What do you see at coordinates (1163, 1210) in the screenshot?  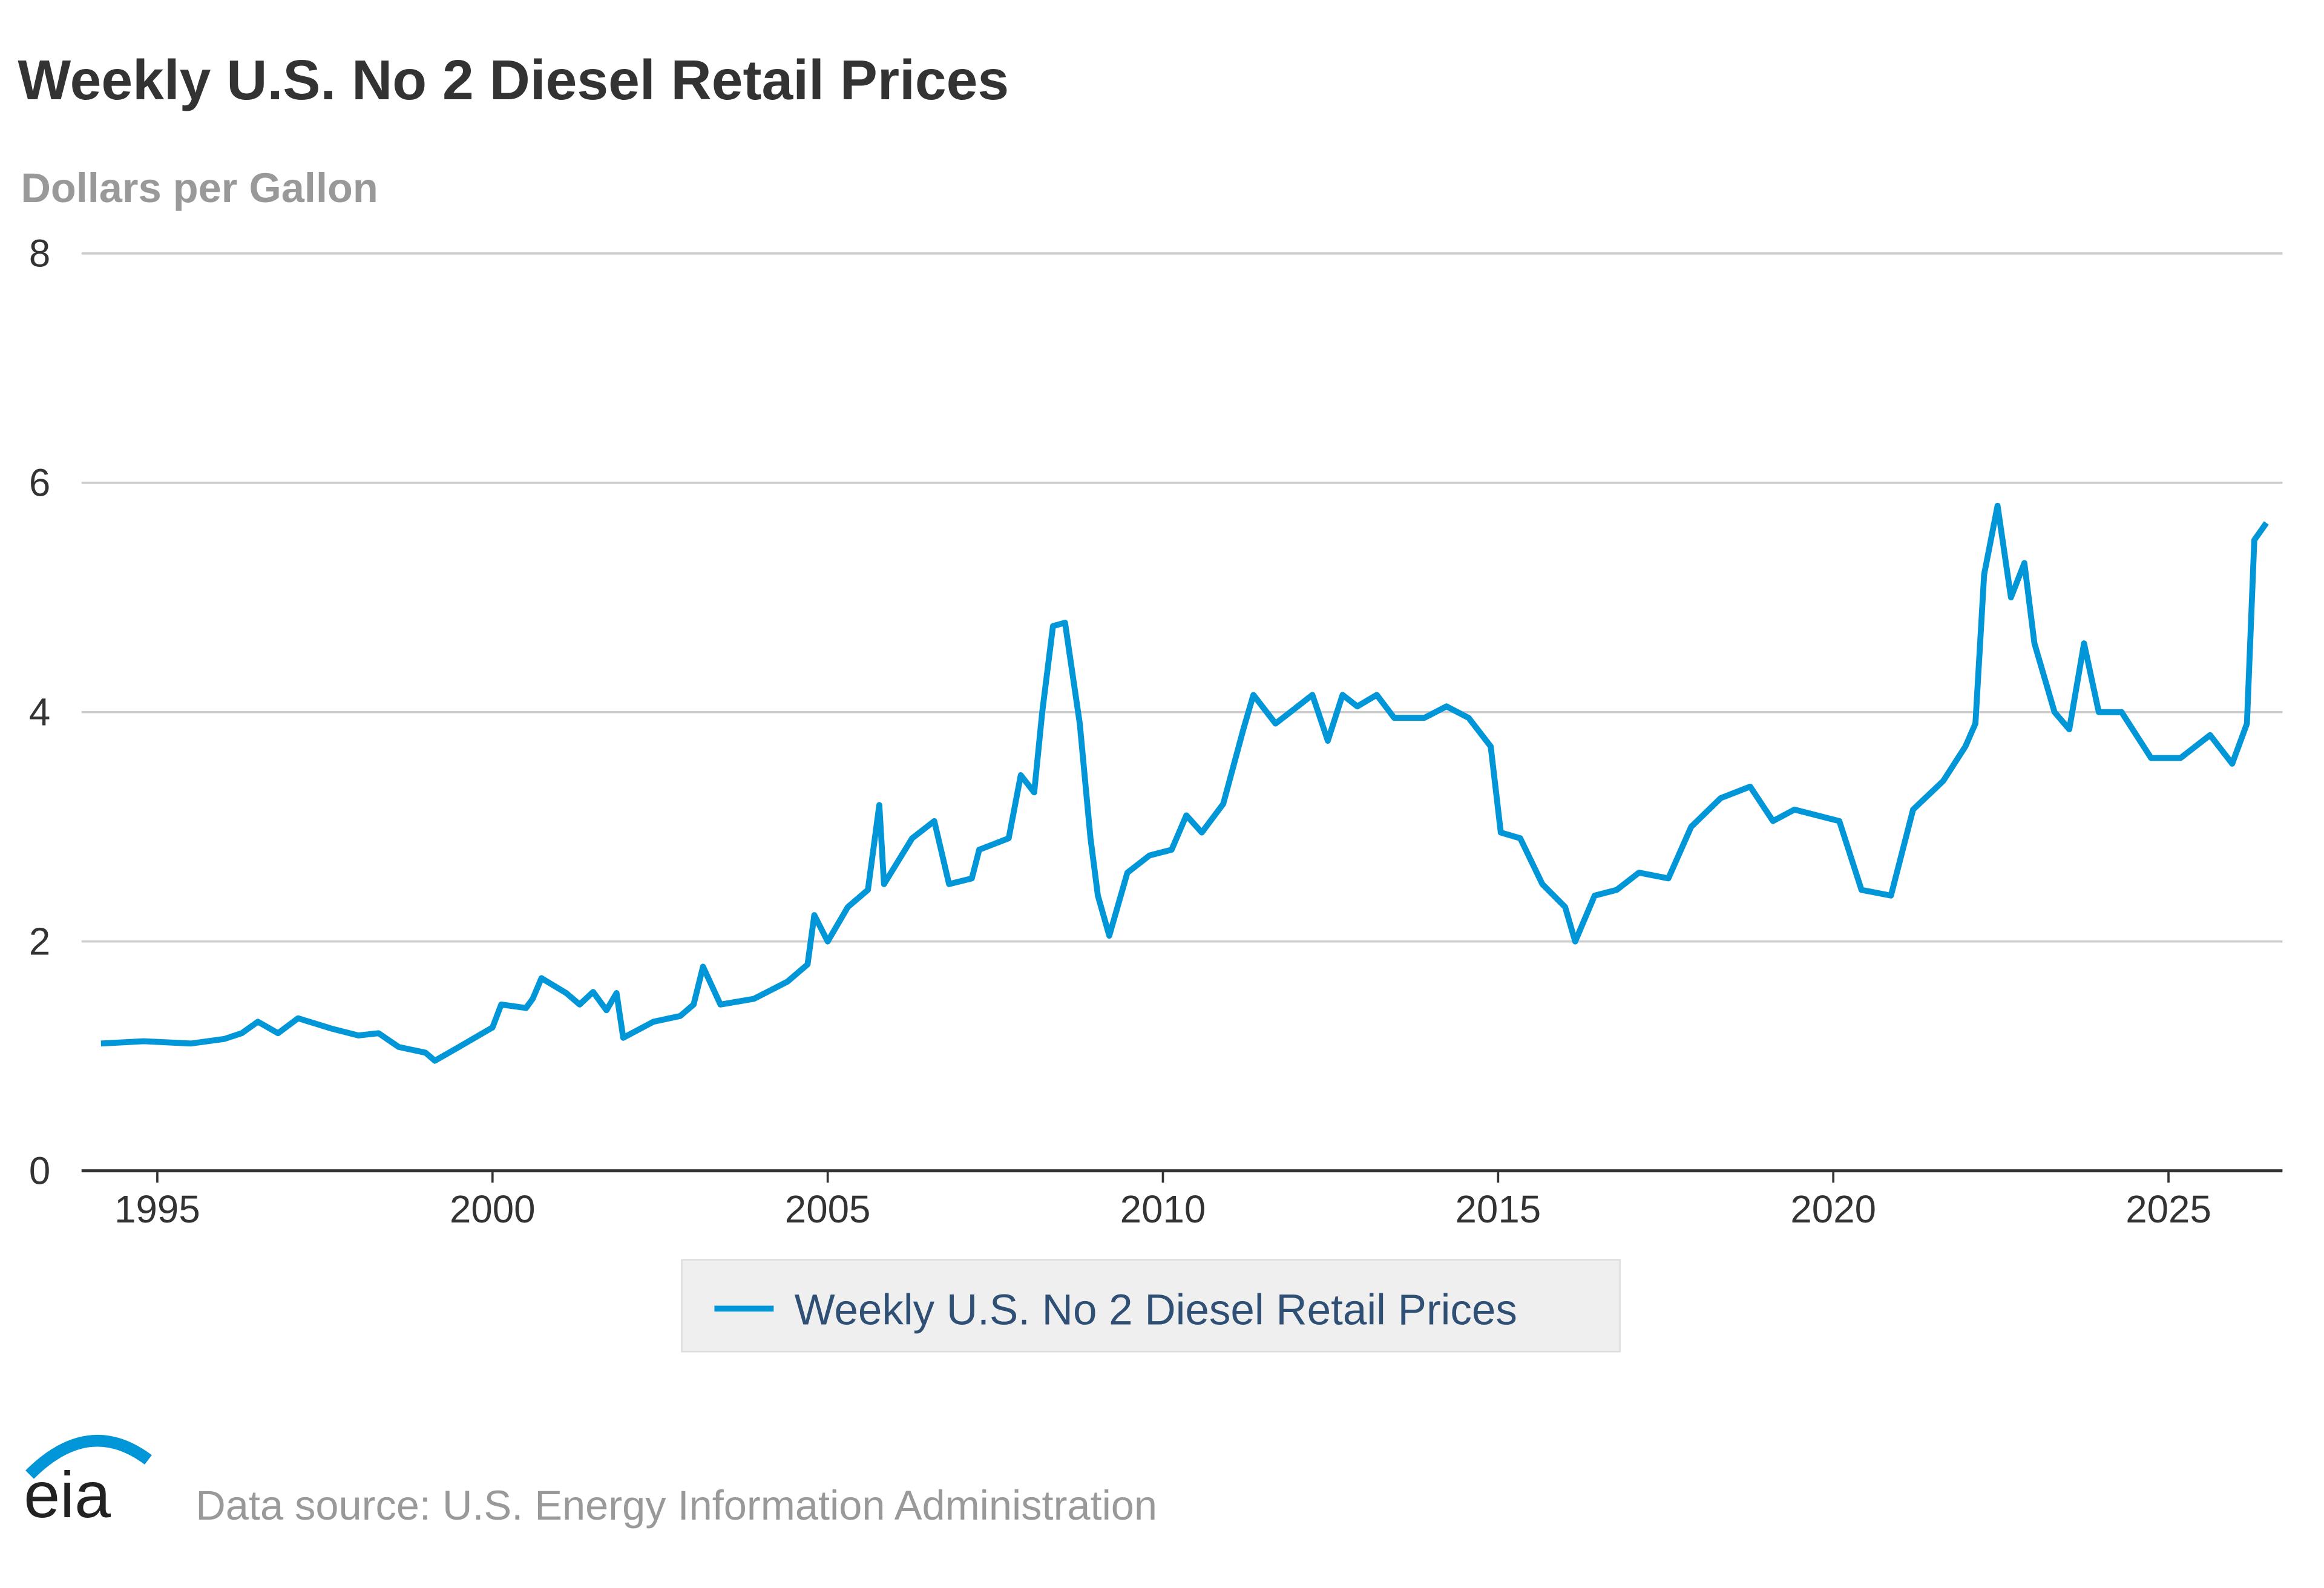 I see `x-tick-label: 2010` at bounding box center [1163, 1210].